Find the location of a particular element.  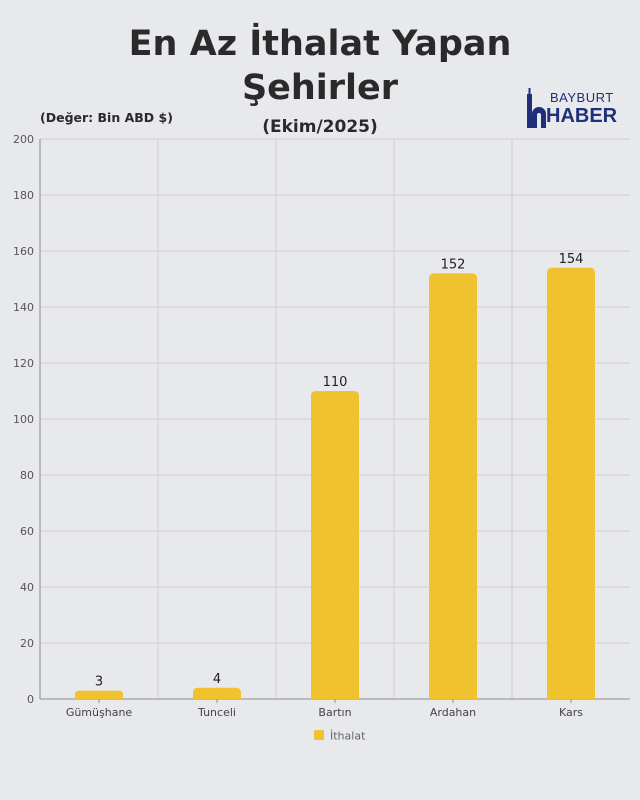

y-tick-label: 160 is located at coordinates (23, 251).